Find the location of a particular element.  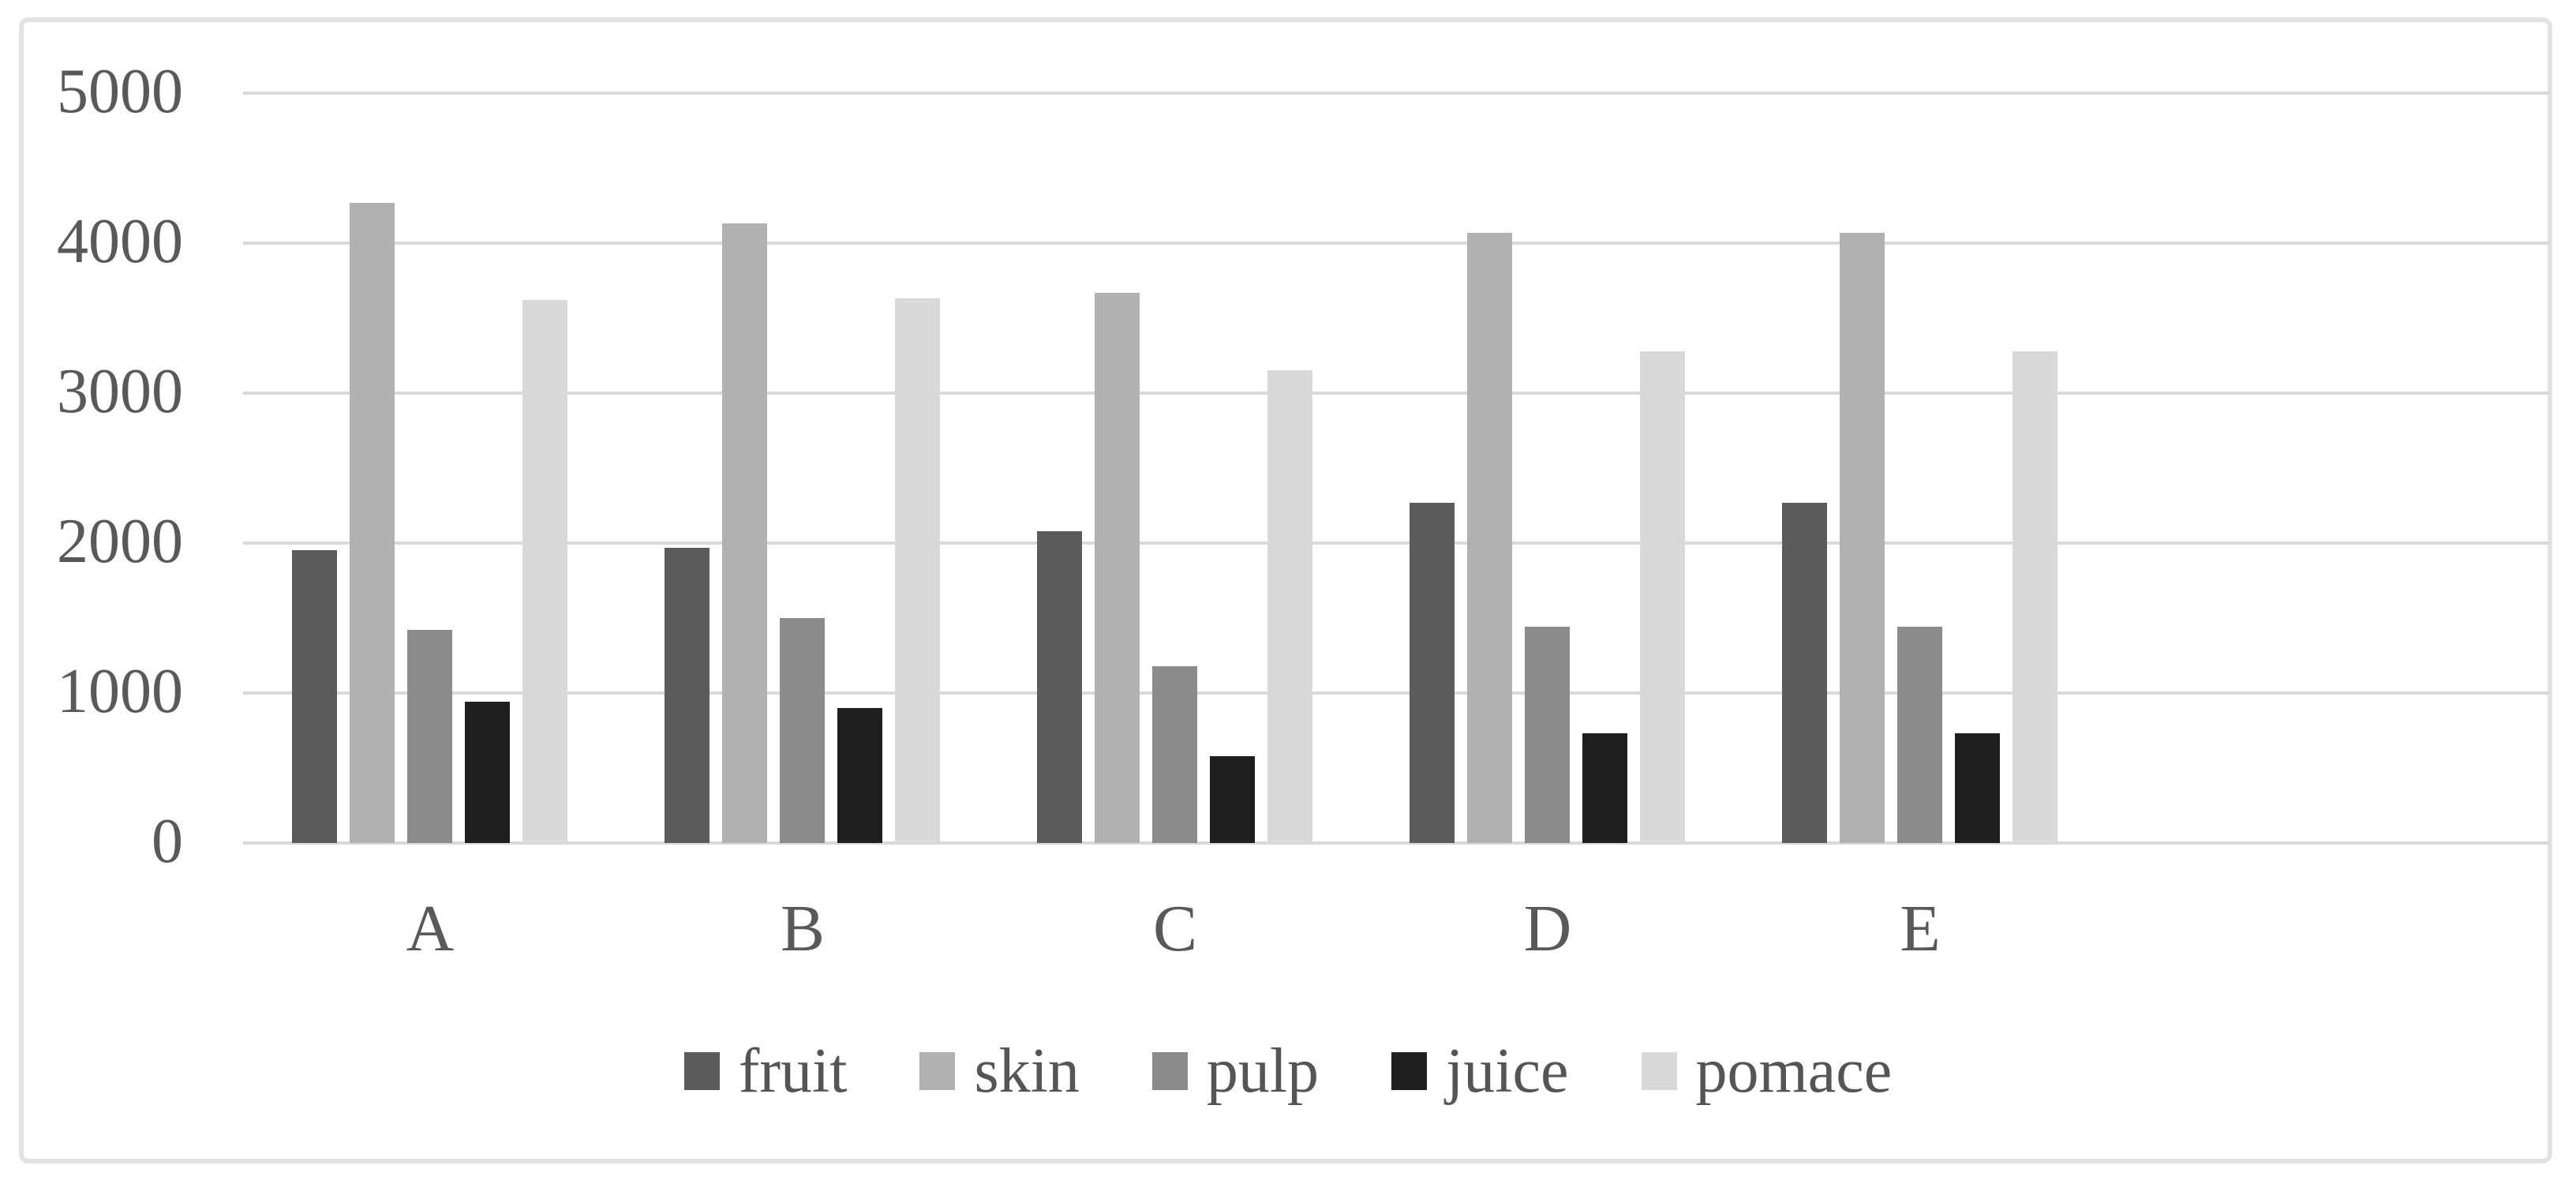

y-tick-label-0: 0 is located at coordinates (167, 841).